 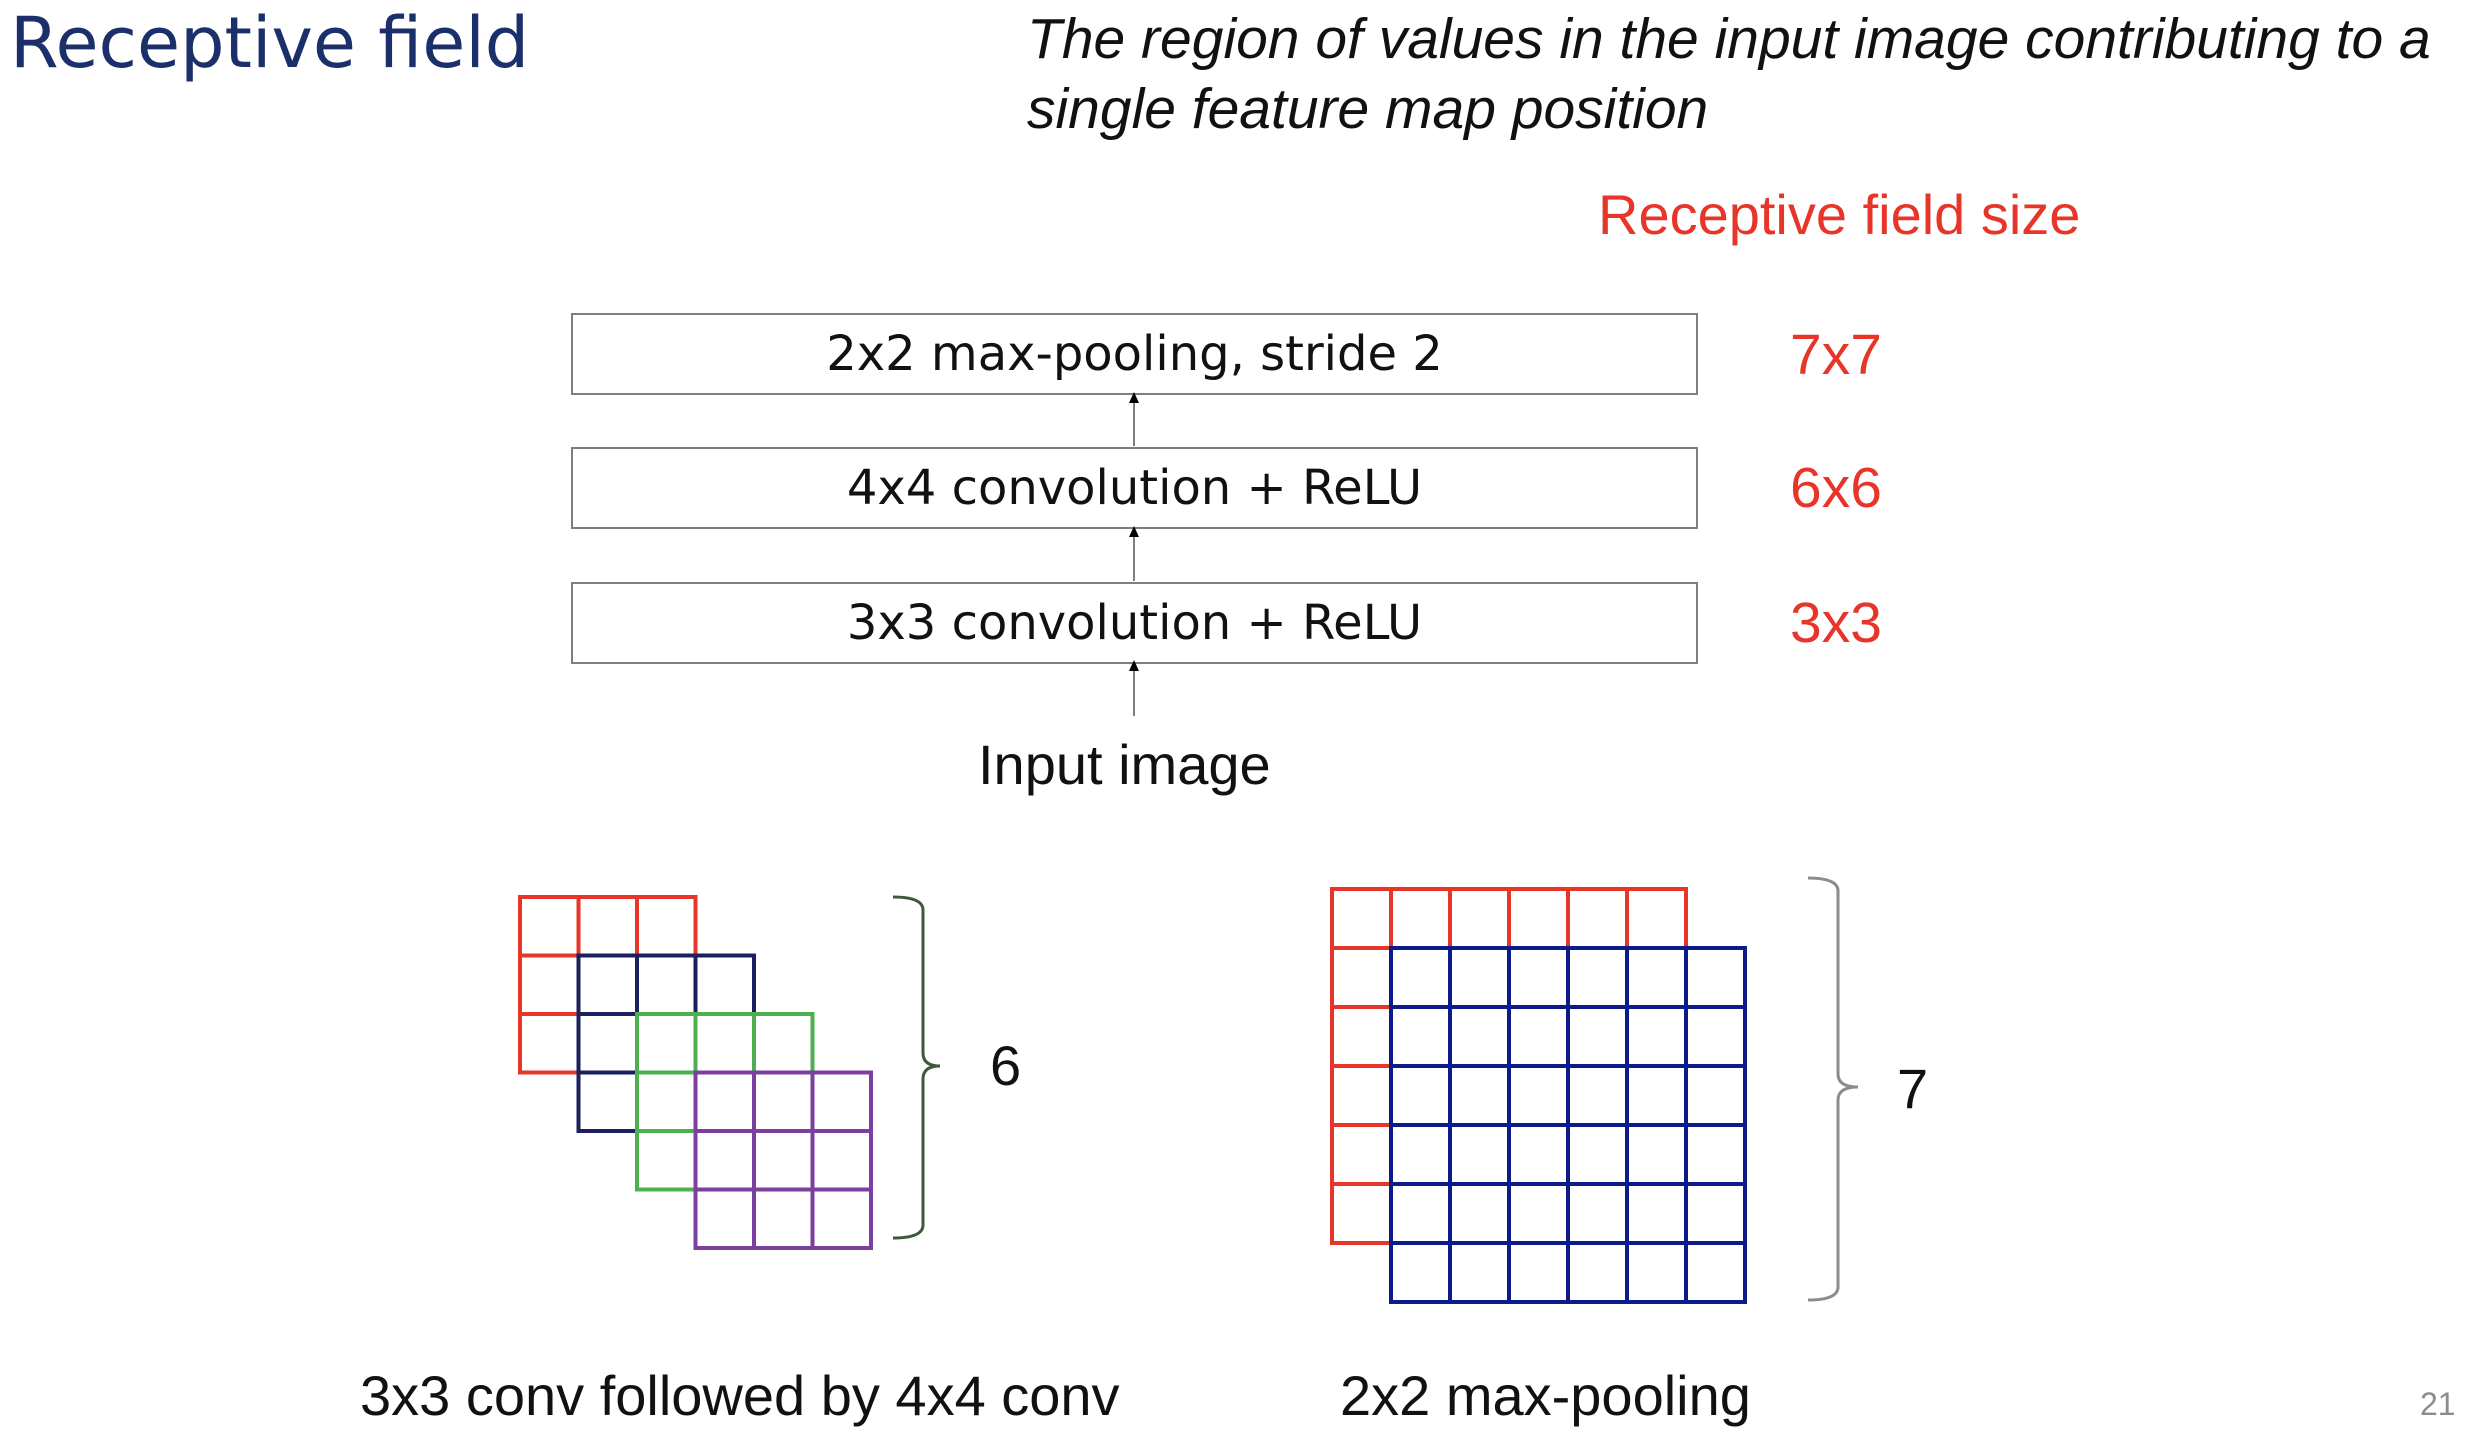 I want to click on pool-size-bracket, so click(x=1833, y=1089).